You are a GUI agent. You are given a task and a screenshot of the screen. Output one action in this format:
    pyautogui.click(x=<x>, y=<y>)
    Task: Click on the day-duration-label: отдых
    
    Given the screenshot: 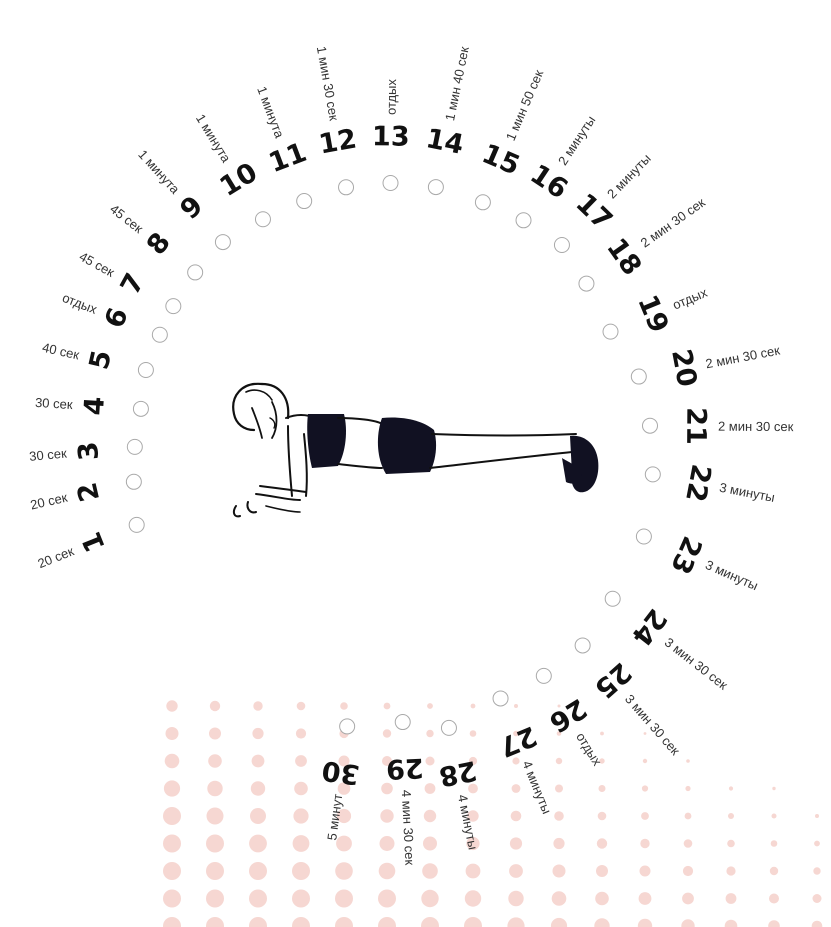 What is the action you would take?
    pyautogui.click(x=391, y=97)
    